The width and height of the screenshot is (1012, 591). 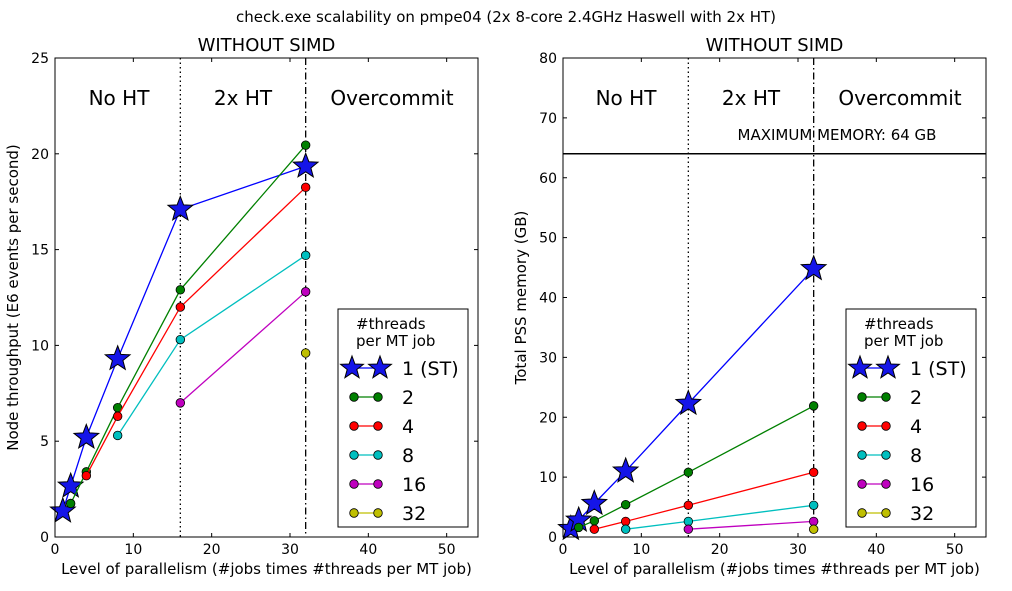 I want to click on y-tick-label: 60, so click(x=548, y=179).